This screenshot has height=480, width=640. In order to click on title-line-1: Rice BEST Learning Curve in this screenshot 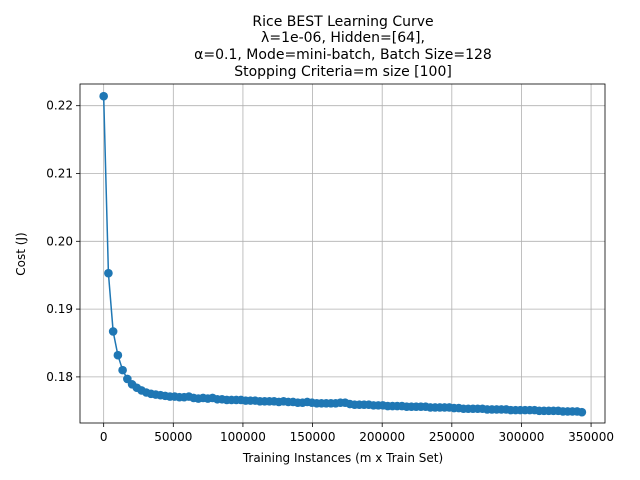, I will do `click(342, 22)`.